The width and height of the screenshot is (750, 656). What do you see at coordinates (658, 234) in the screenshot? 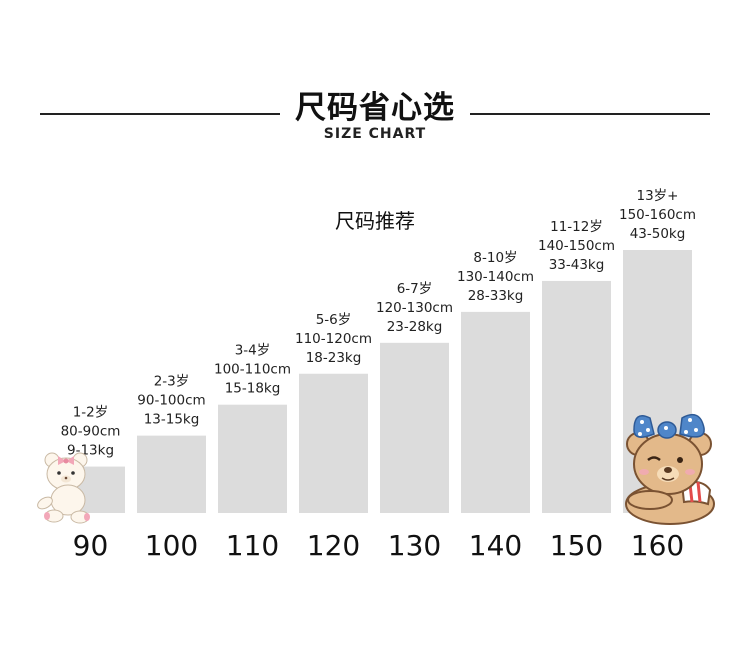
I see `data-label-160-2: 43-50kg` at bounding box center [658, 234].